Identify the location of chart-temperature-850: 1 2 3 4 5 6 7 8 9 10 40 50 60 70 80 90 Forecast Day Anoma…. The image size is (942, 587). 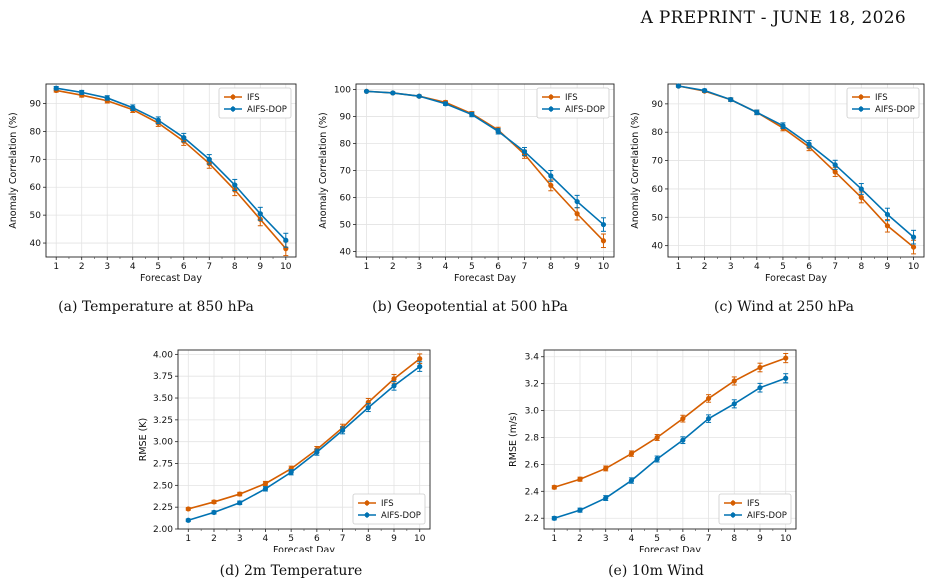
(152, 183).